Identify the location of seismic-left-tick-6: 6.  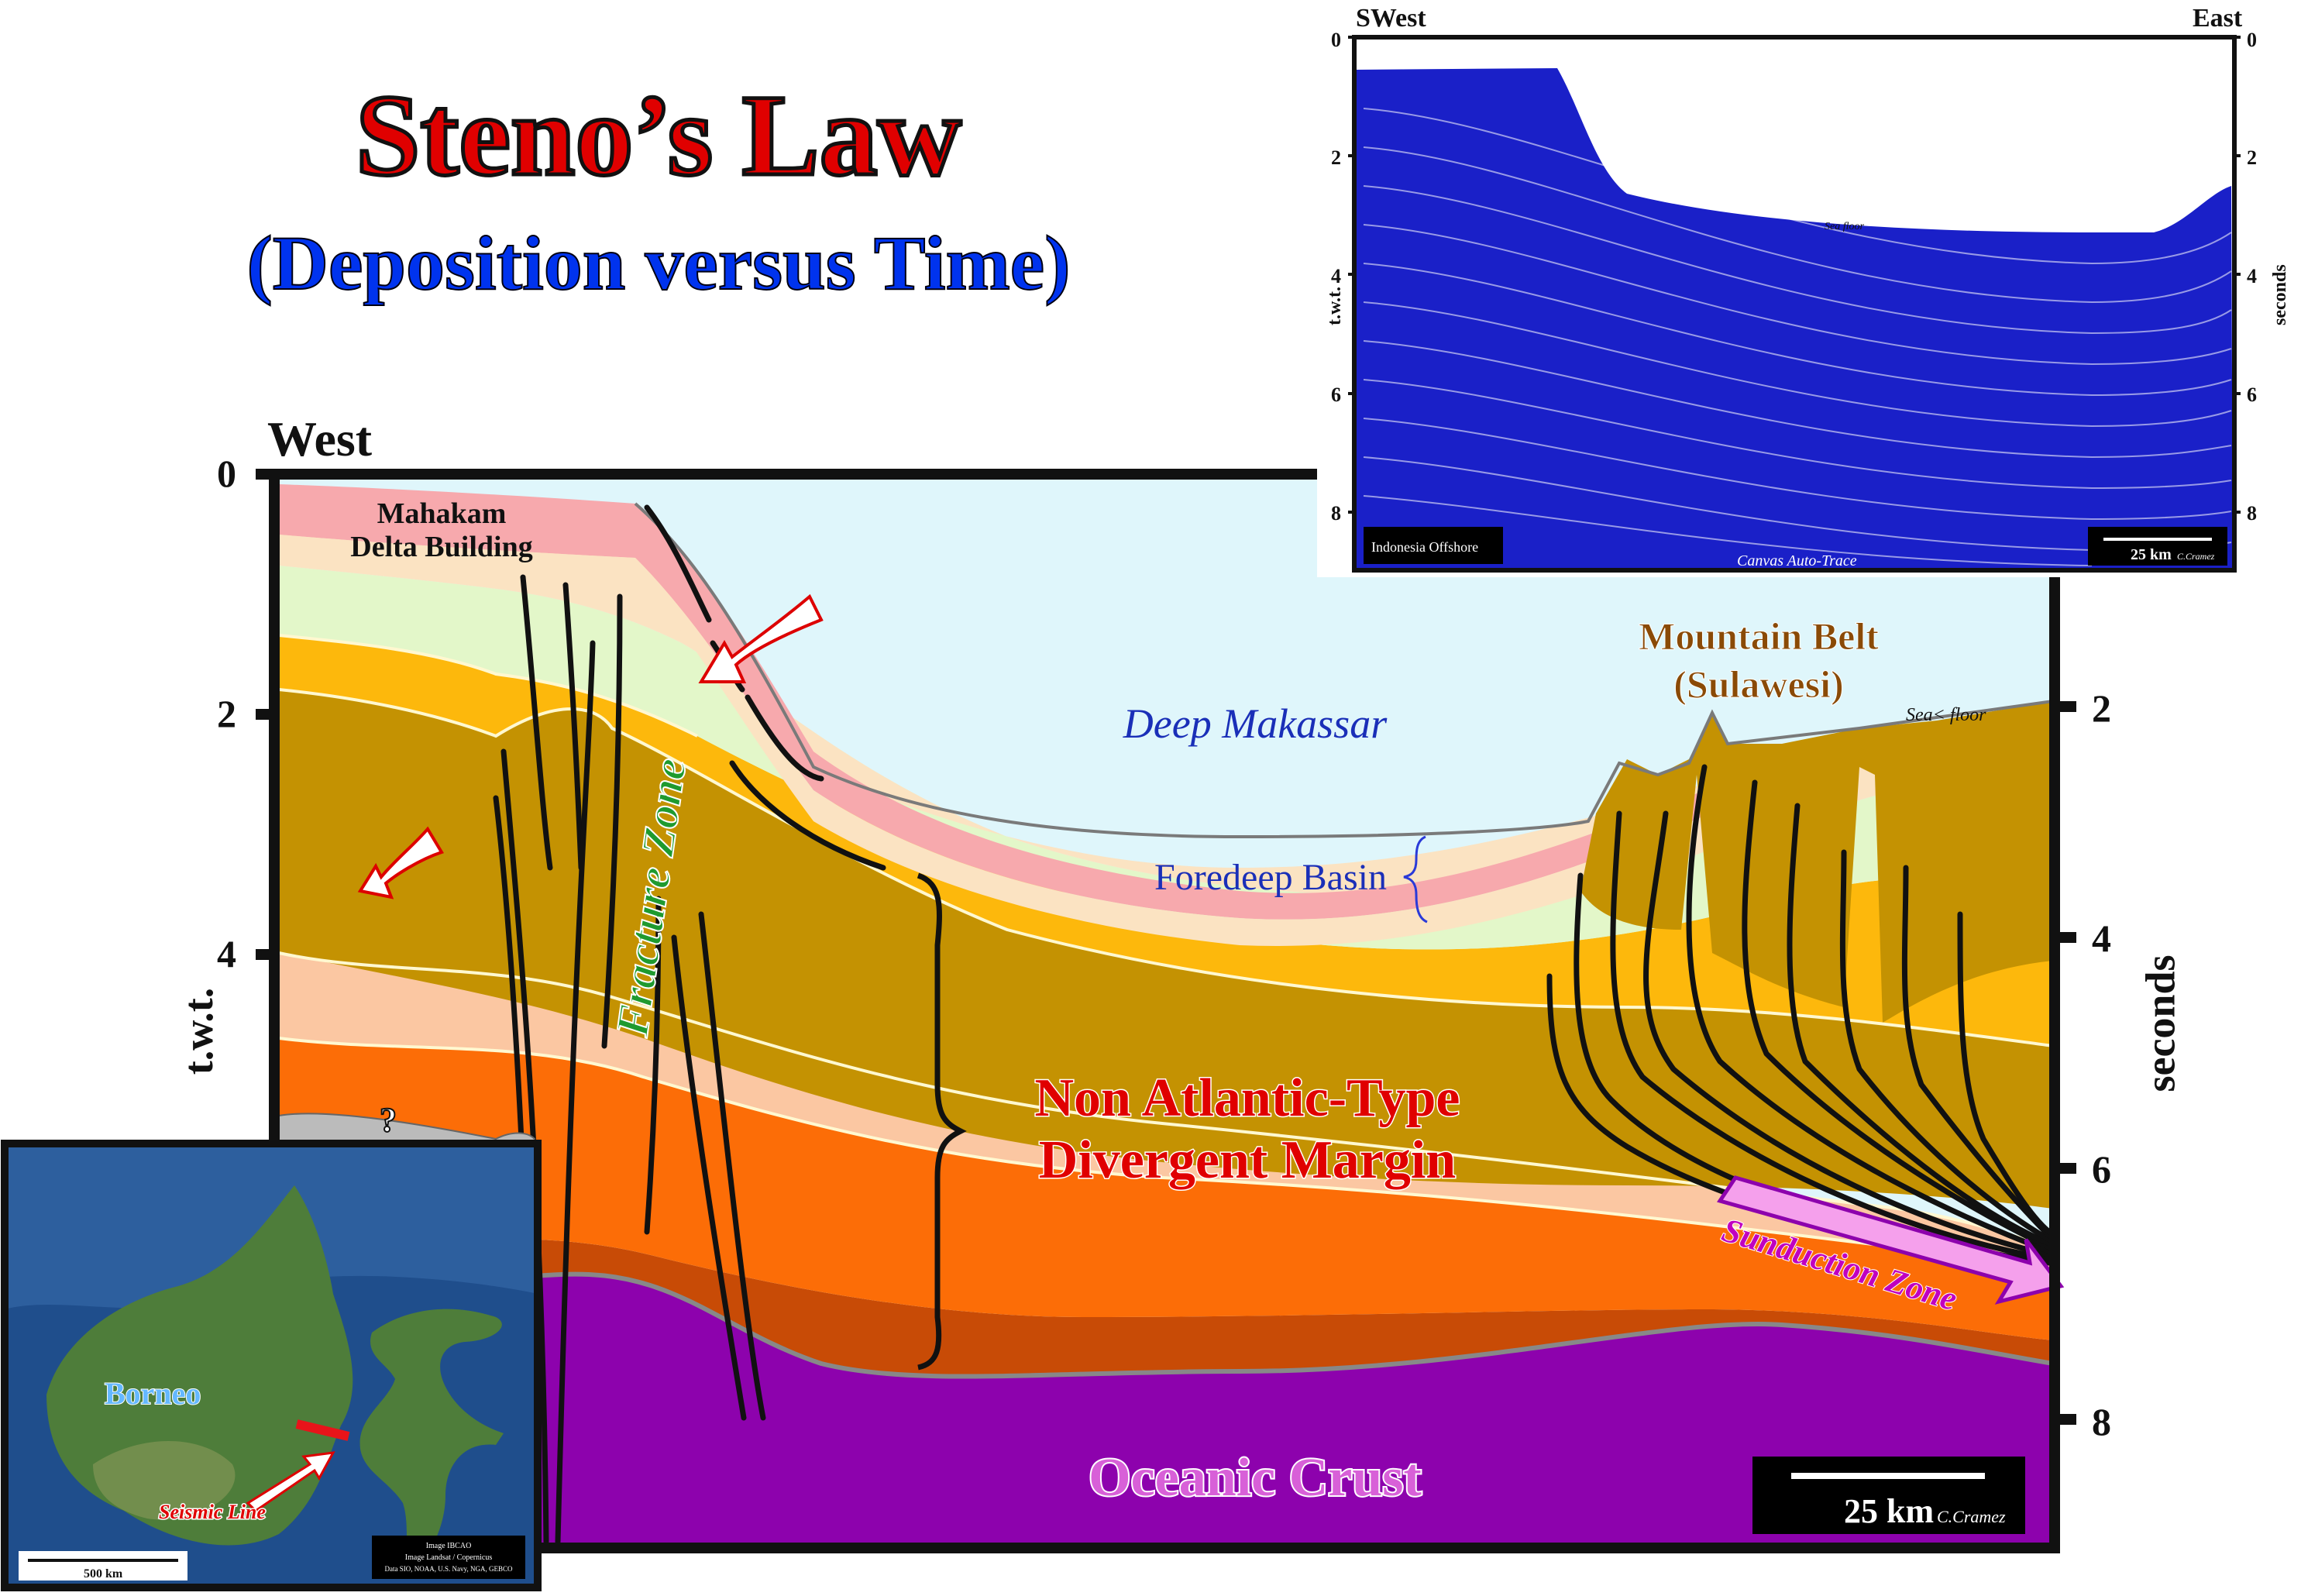
(1336, 395).